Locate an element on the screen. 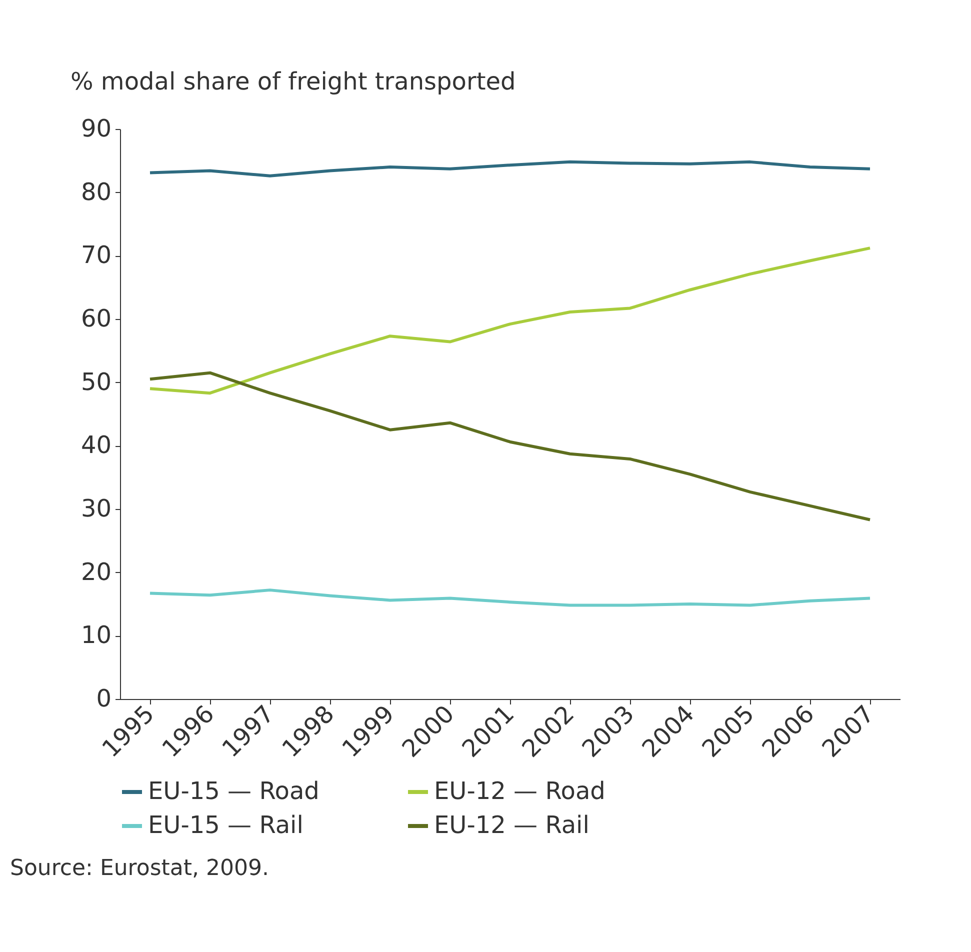  y-tick-label: 90 is located at coordinates (96, 128).